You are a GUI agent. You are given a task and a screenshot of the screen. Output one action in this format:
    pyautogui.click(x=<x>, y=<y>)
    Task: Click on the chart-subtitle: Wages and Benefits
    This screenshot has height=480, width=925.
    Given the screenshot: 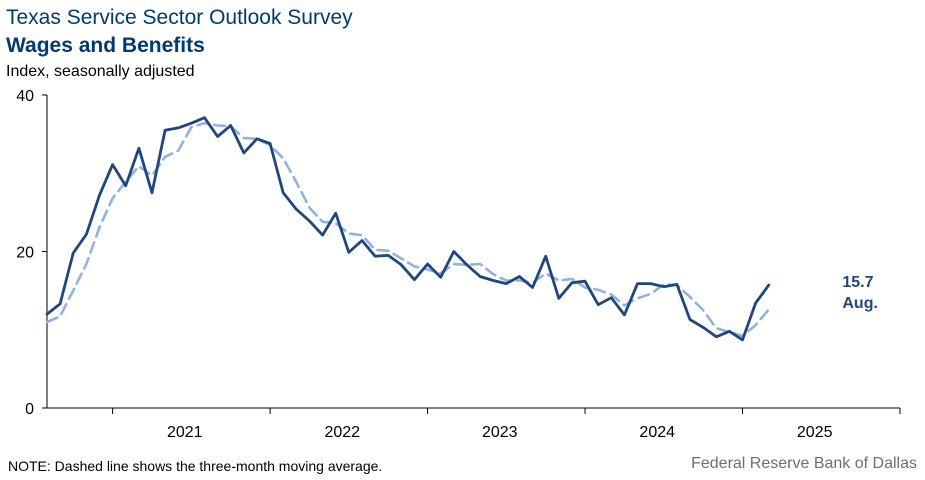 What is the action you would take?
    pyautogui.click(x=105, y=45)
    